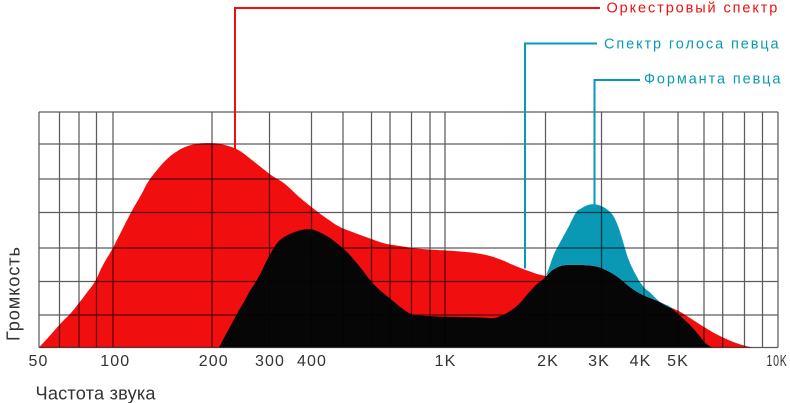 The height and width of the screenshot is (403, 790). What do you see at coordinates (693, 9) in the screenshot?
I see `svg-text: Оркестровый спектр` at bounding box center [693, 9].